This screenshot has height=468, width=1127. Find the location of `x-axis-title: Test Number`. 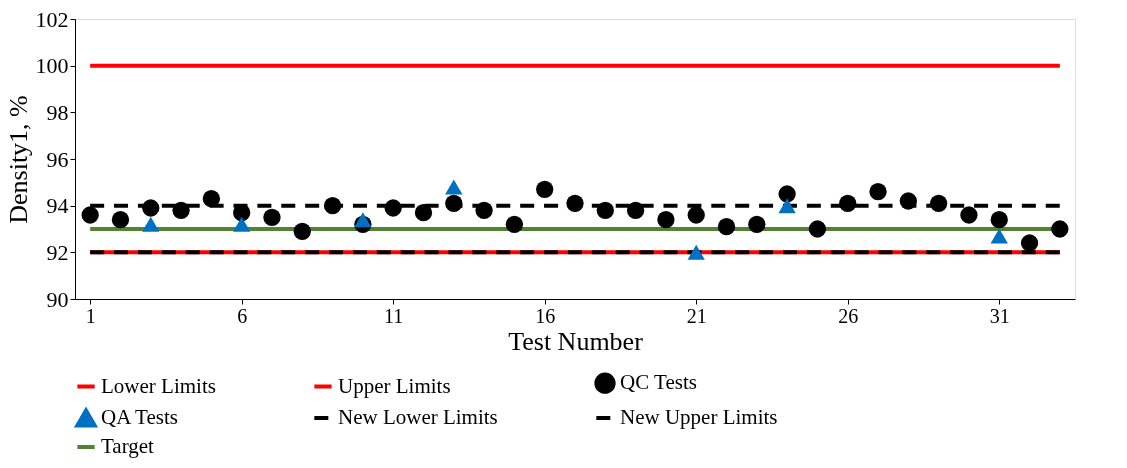

x-axis-title: Test Number is located at coordinates (576, 341).